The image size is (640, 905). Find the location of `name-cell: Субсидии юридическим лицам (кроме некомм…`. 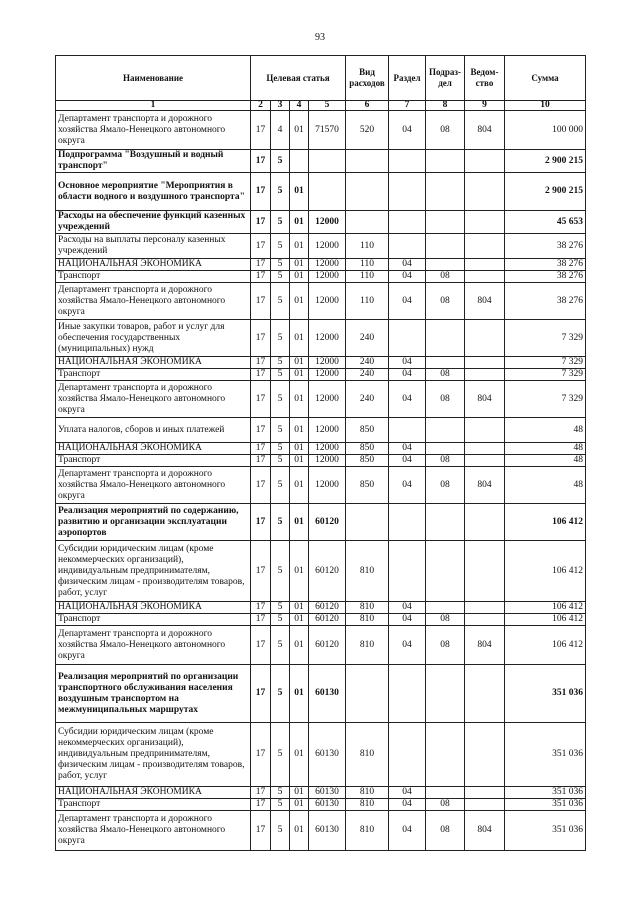

name-cell: Субсидии юридическим лицам (кроме некомм… is located at coordinates (153, 754).